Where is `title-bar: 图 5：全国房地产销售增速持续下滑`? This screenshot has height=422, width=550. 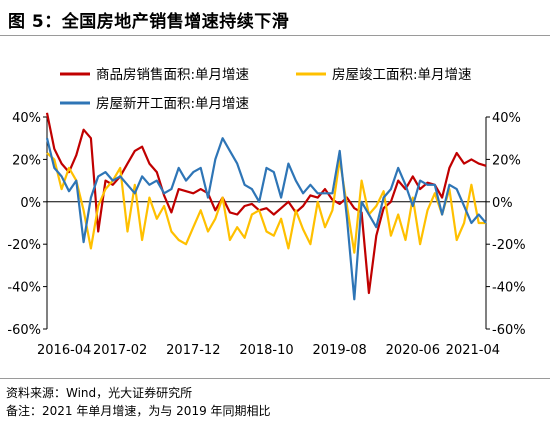 title-bar: 图 5：全国房地产销售增速持续下滑 is located at coordinates (275, 18).